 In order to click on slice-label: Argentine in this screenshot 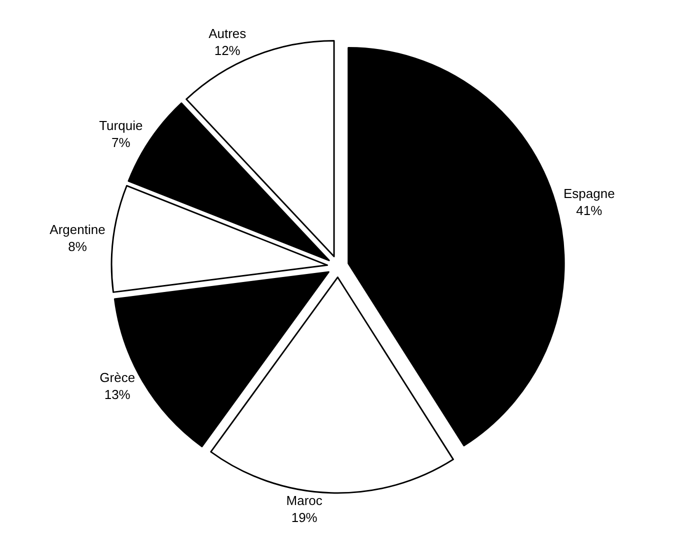, I will do `click(78, 229)`.